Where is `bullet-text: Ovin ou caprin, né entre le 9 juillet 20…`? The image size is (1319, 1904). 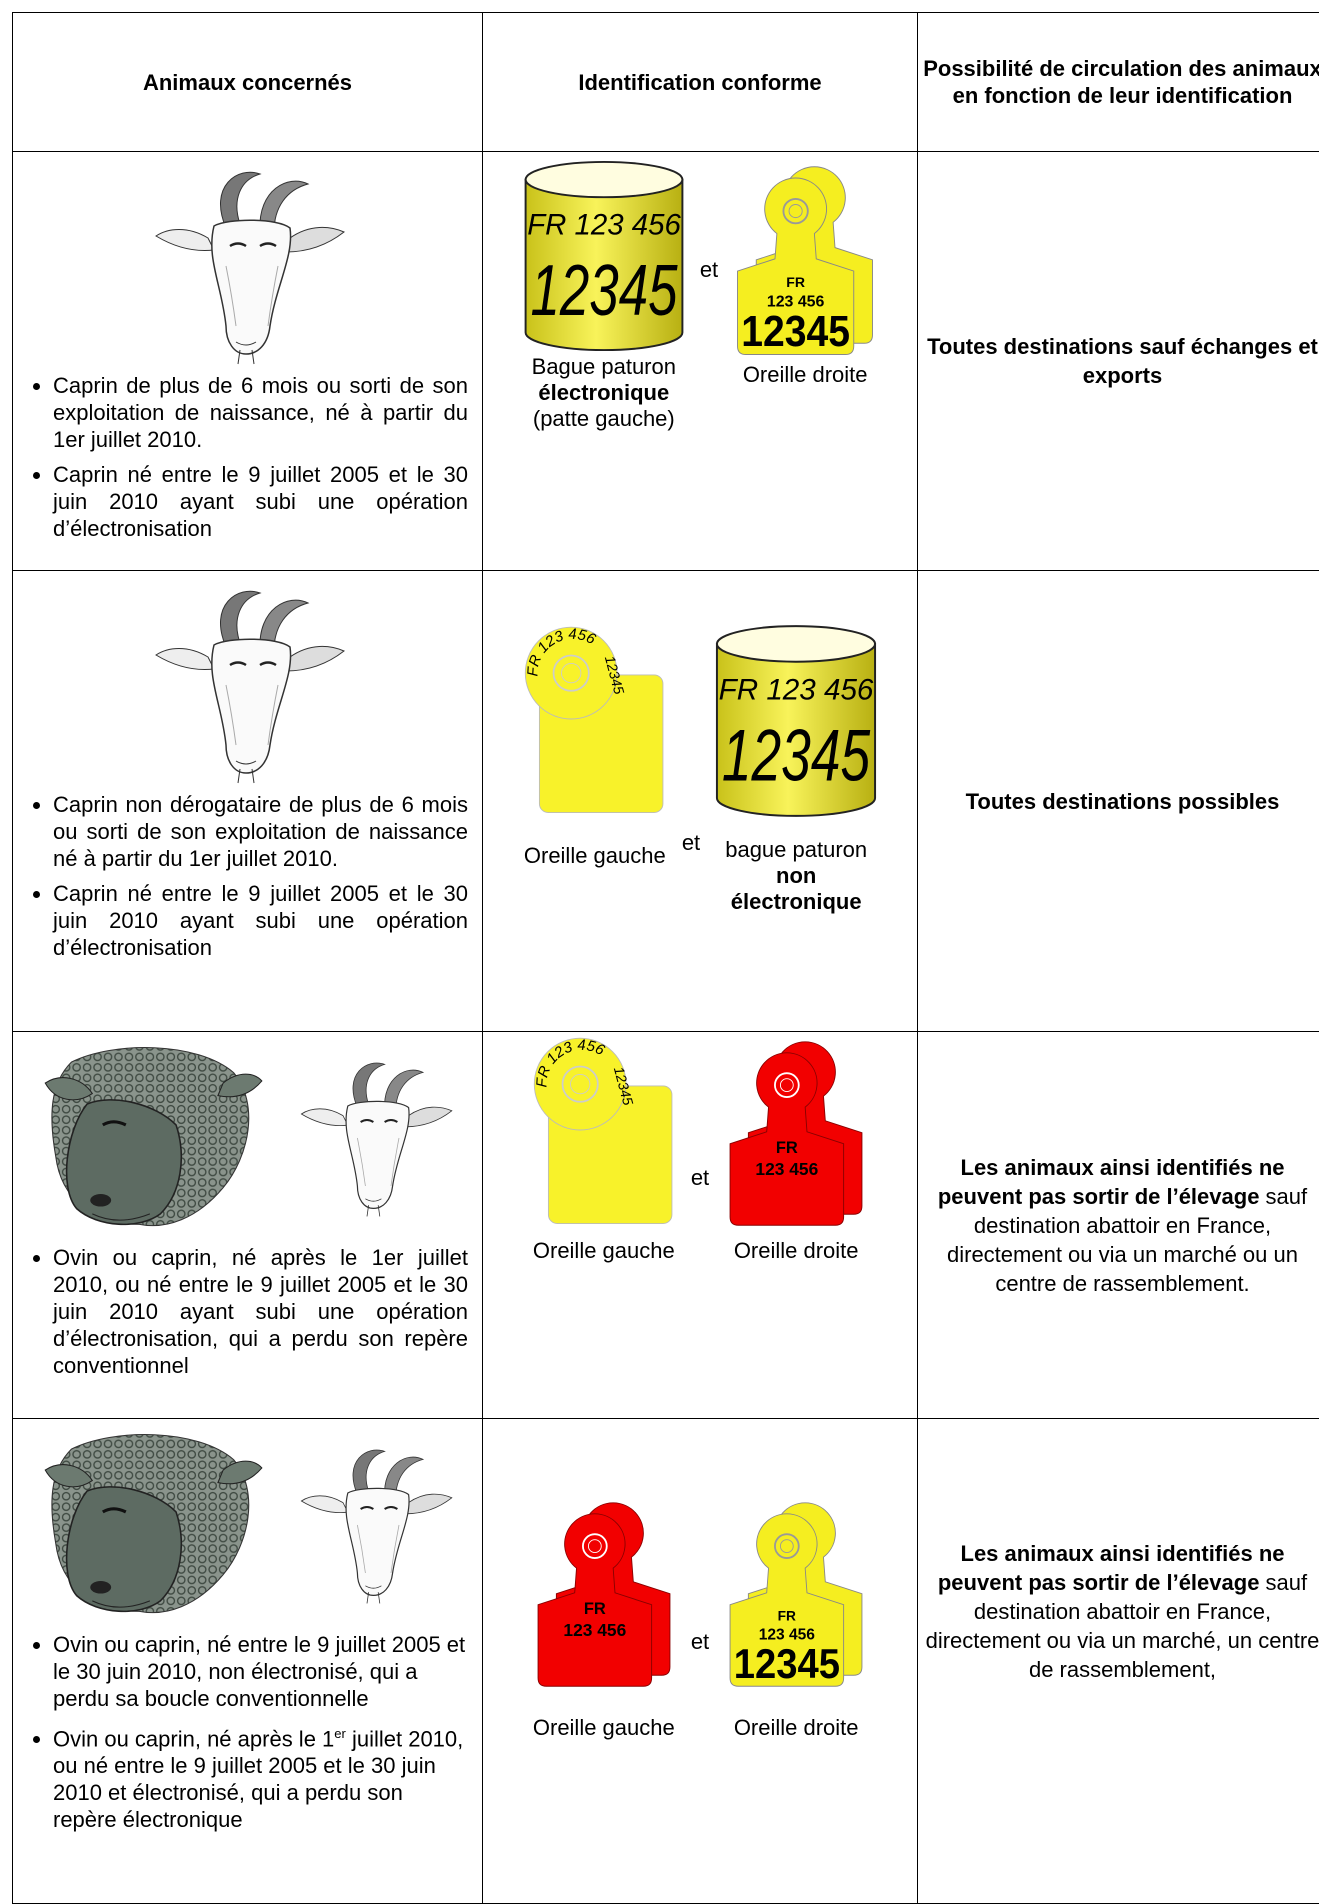 bullet-text: Ovin ou caprin, né entre le 9 juillet 20… is located at coordinates (259, 1671).